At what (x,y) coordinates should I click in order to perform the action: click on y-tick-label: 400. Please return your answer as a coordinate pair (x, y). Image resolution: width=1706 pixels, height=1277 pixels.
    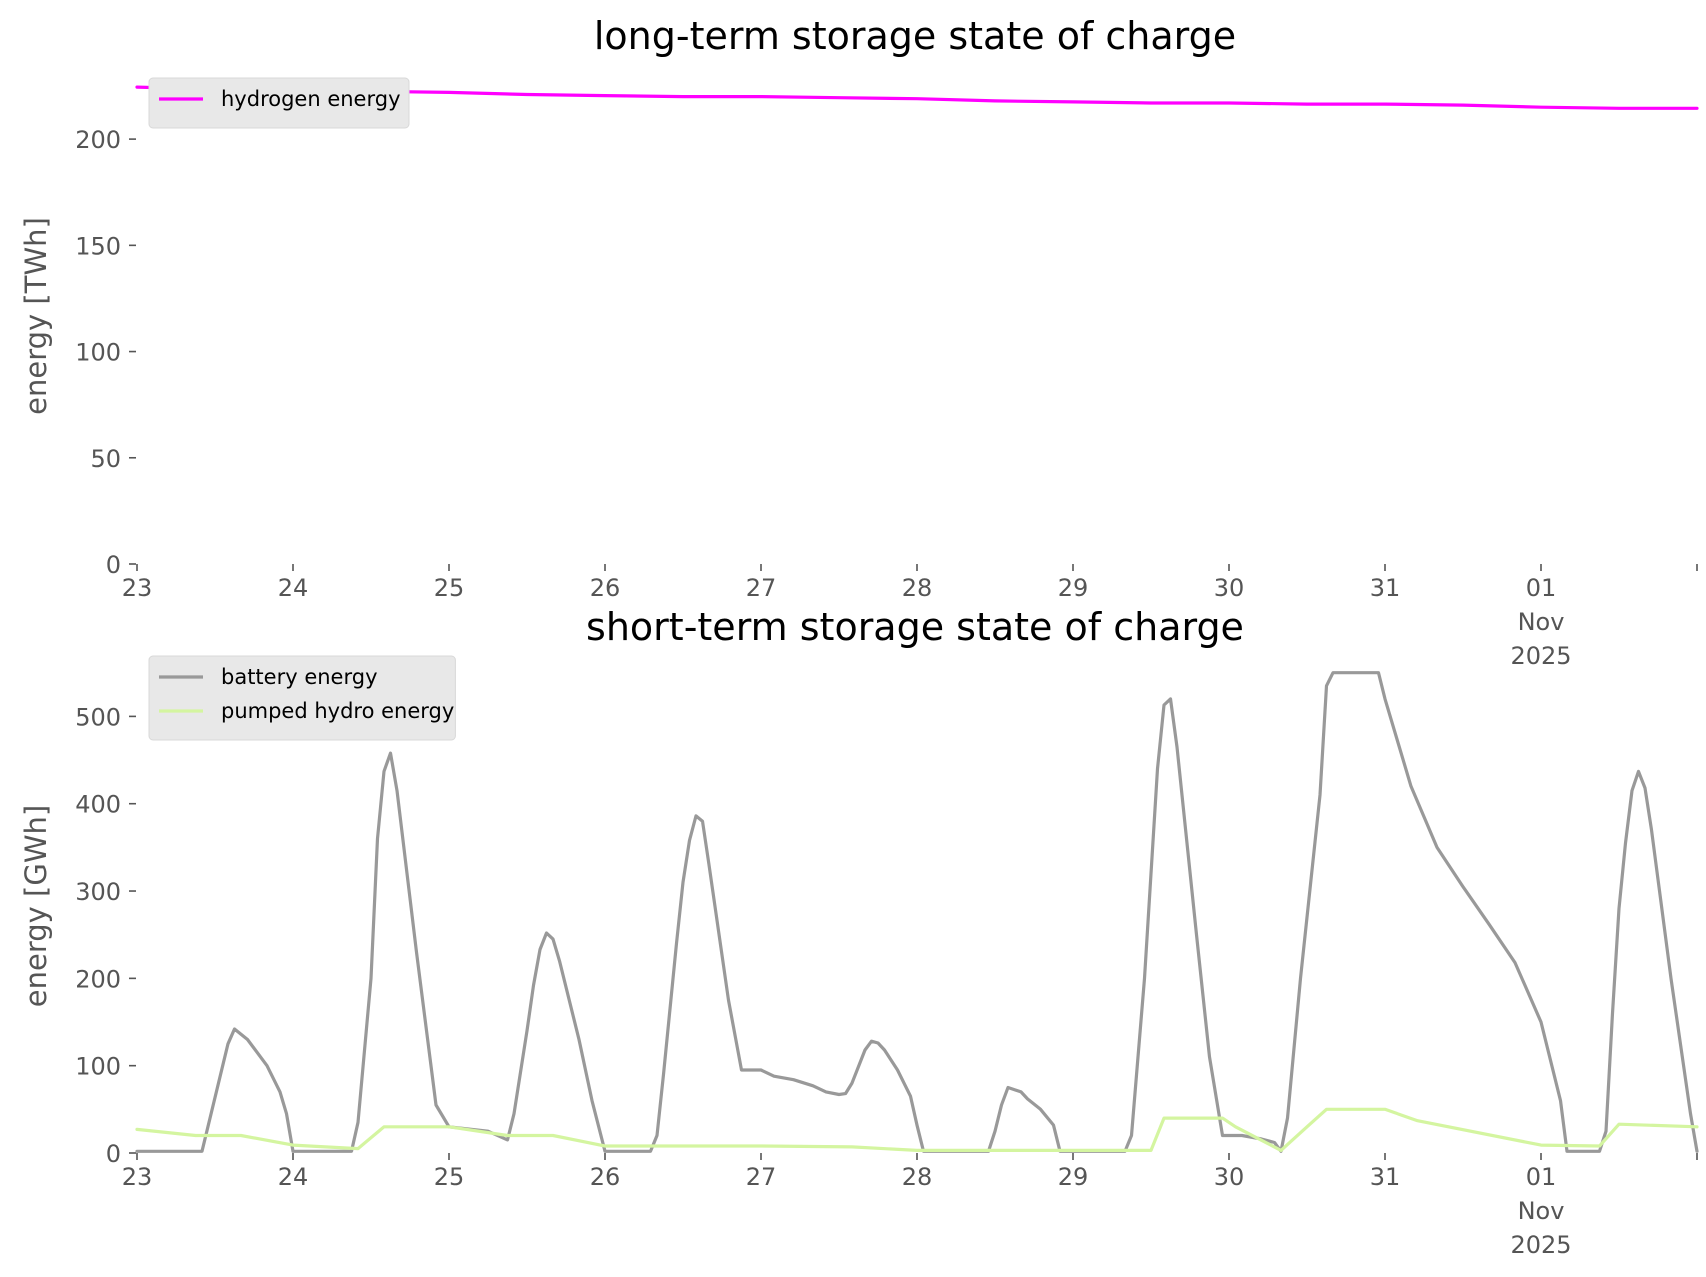
    Looking at the image, I should click on (98, 805).